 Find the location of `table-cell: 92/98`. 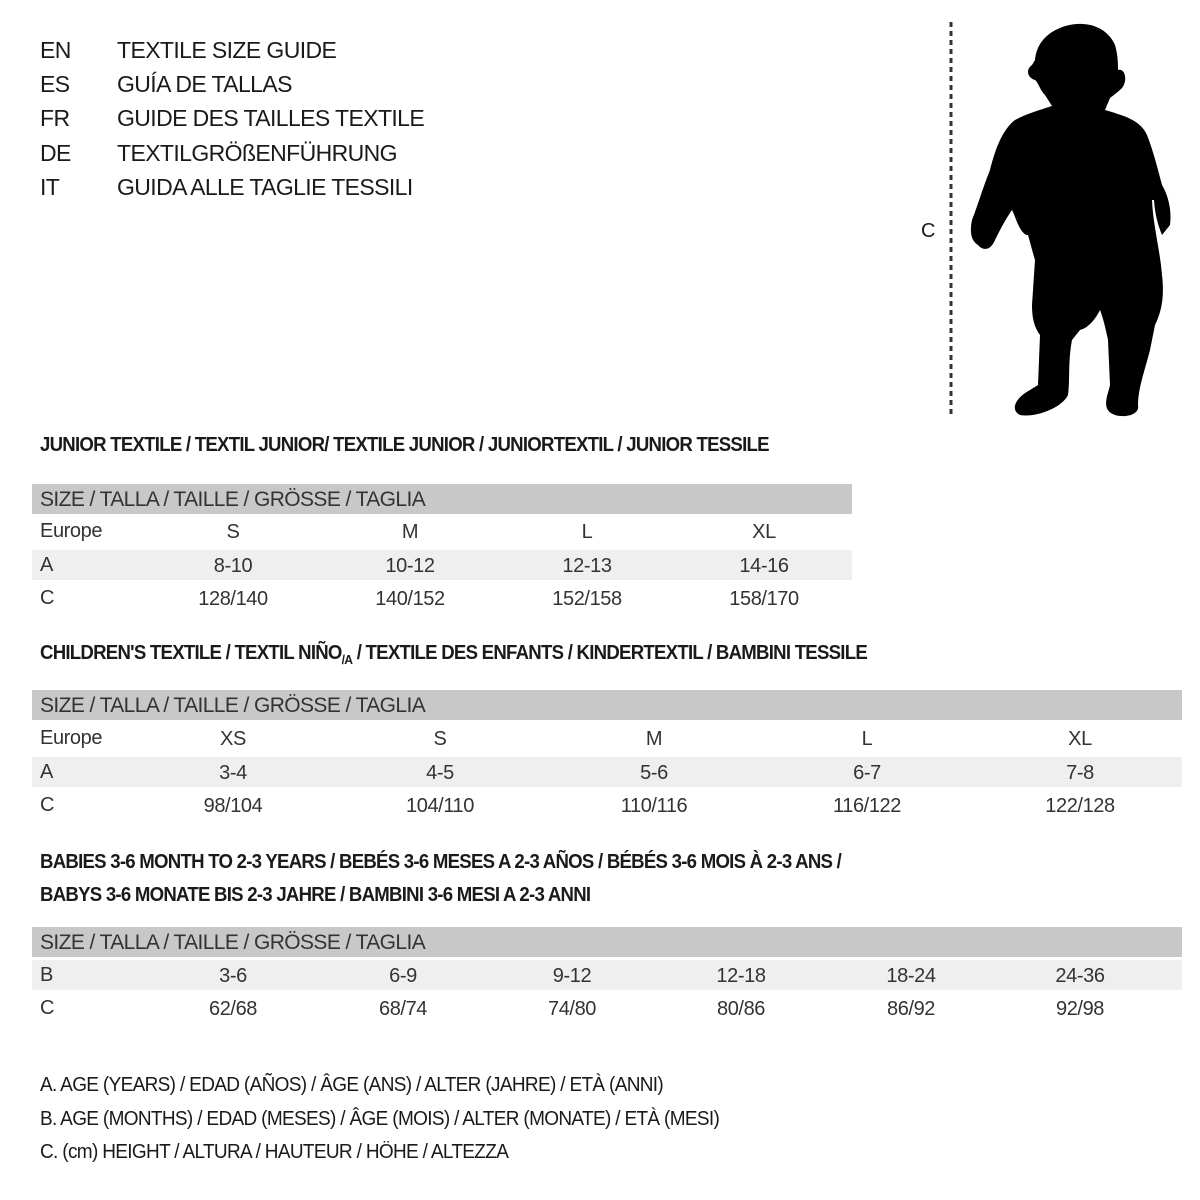

table-cell: 92/98 is located at coordinates (1080, 1009).